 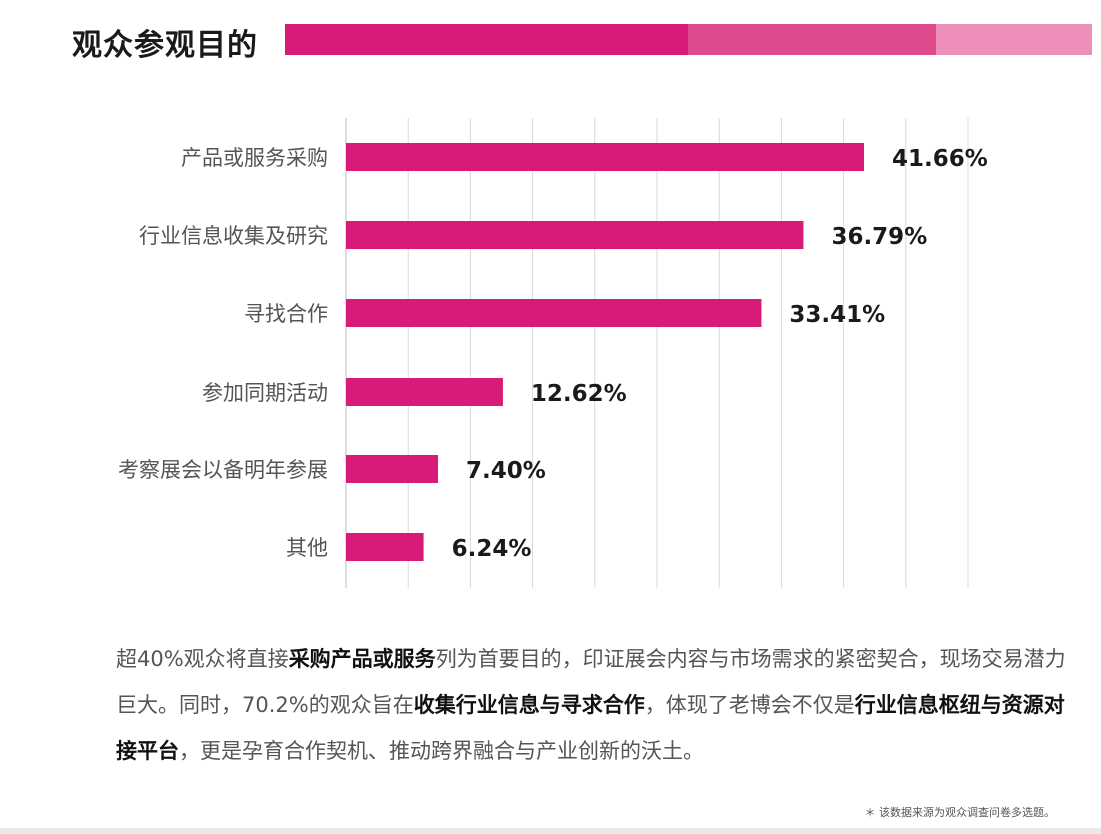 What do you see at coordinates (529, 705) in the screenshot?
I see `summary-highlight: 收集行业信息与寻求合作` at bounding box center [529, 705].